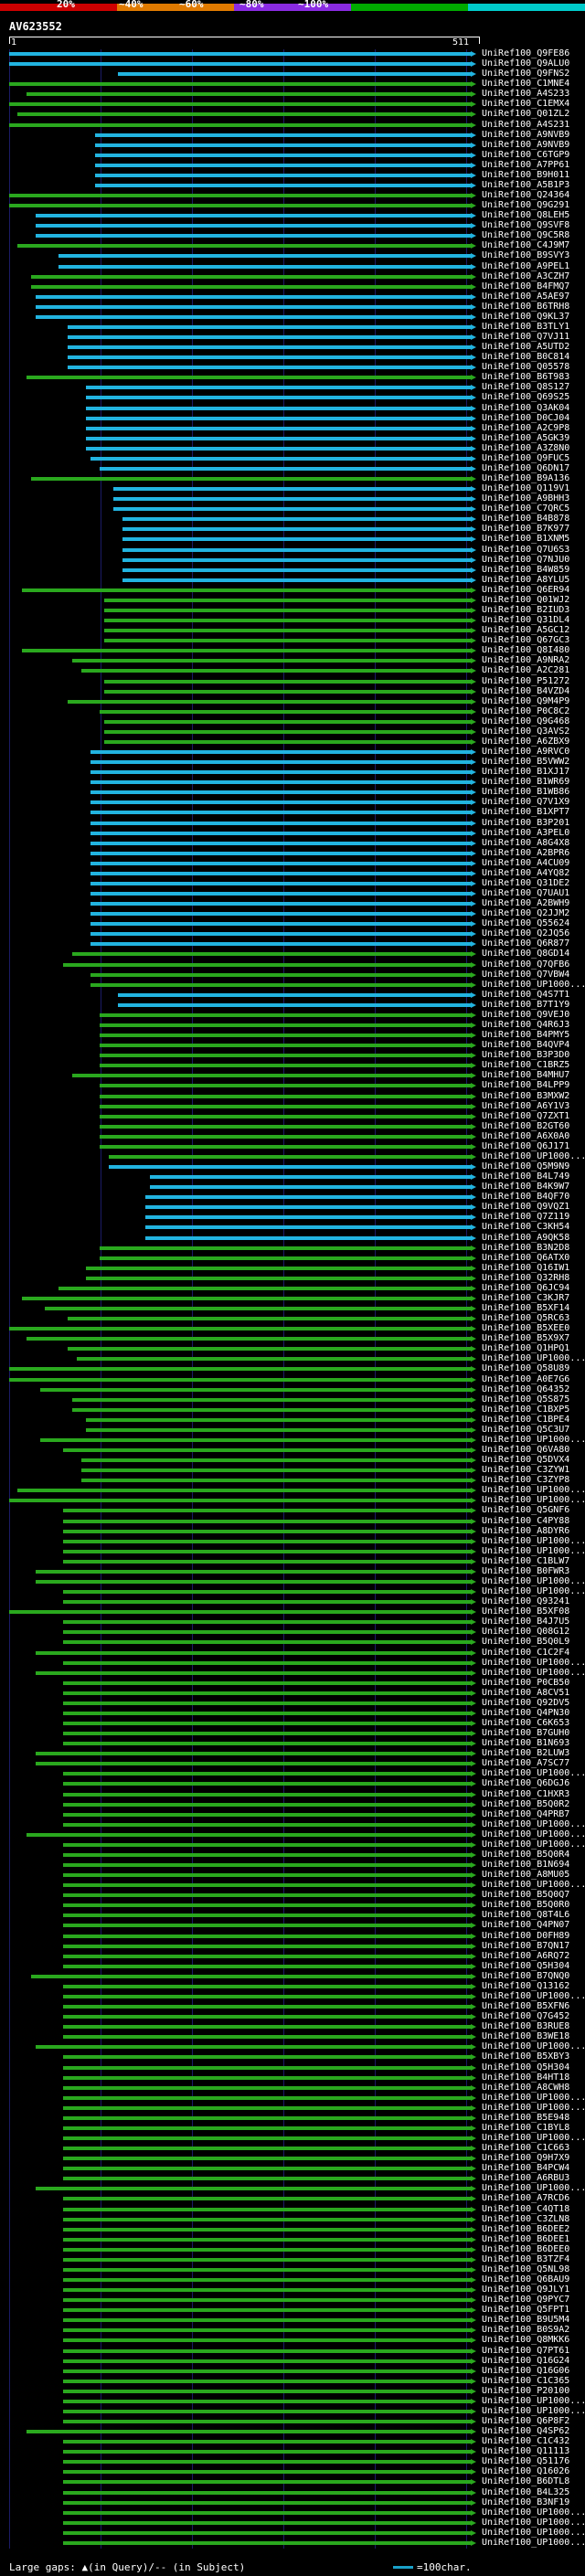 The image size is (585, 2576). I want to click on hit-label: UniRef100_B2IUD3, so click(526, 610).